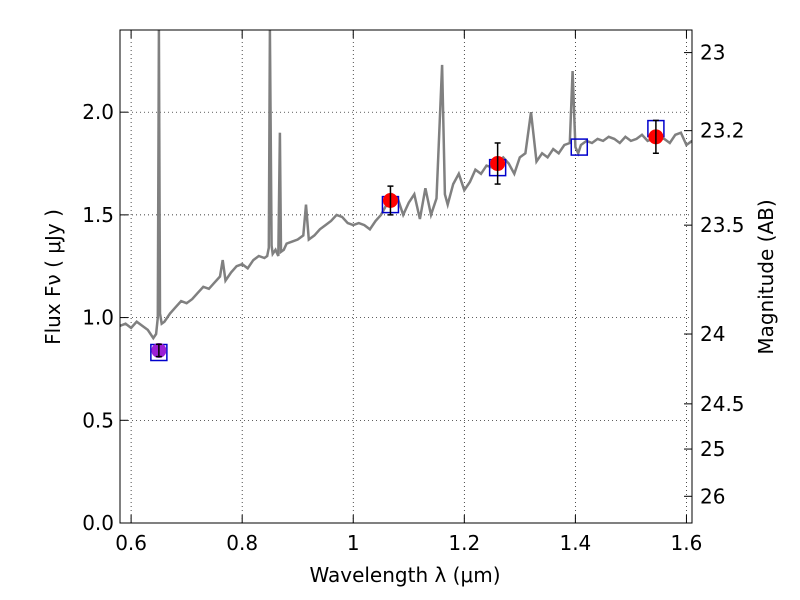 The width and height of the screenshot is (800, 600). I want to click on y-tick-label-1: 0.5, so click(98, 420).